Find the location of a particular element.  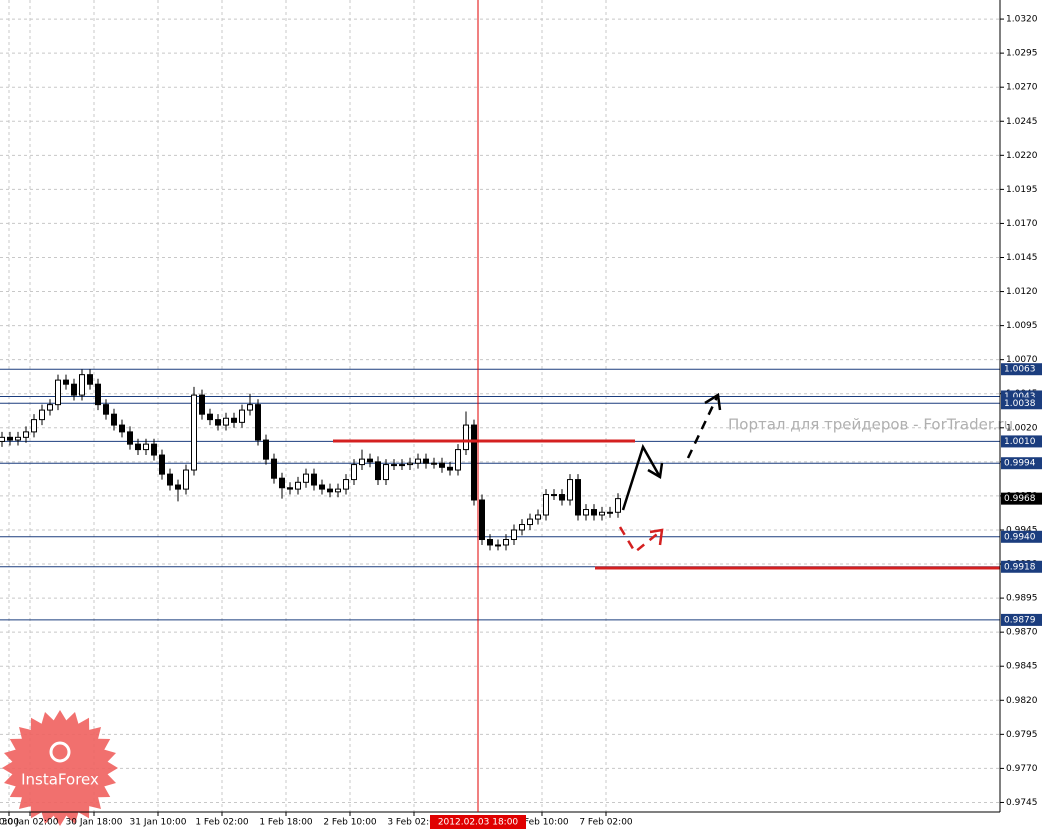

y-tick-label: 1.0195 is located at coordinates (1022, 190).